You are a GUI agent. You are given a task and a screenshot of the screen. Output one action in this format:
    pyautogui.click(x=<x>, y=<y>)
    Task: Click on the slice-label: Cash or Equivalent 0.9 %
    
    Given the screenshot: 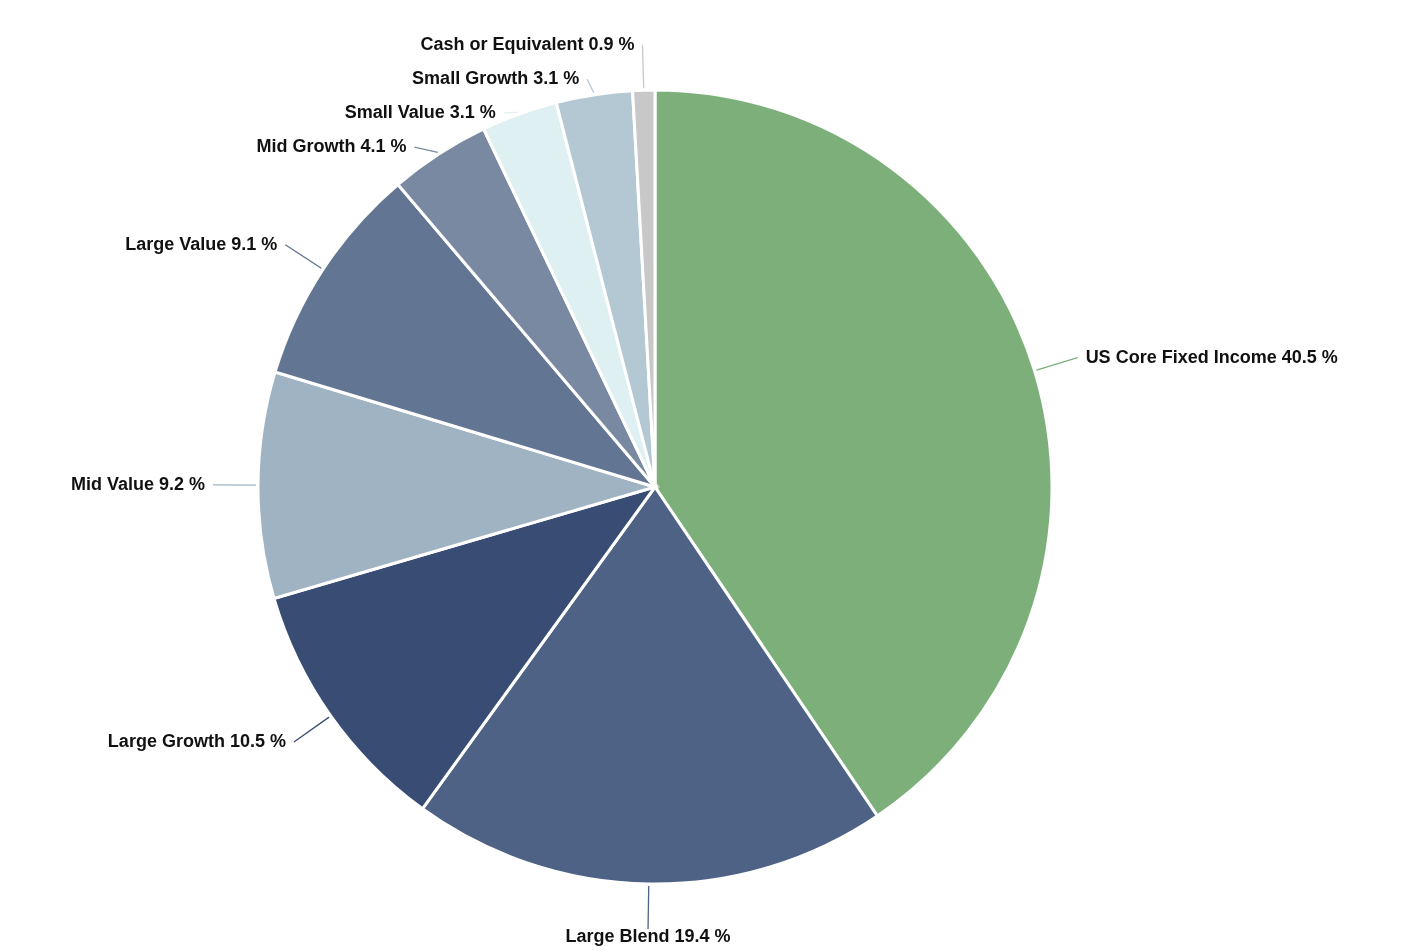 What is the action you would take?
    pyautogui.click(x=527, y=44)
    